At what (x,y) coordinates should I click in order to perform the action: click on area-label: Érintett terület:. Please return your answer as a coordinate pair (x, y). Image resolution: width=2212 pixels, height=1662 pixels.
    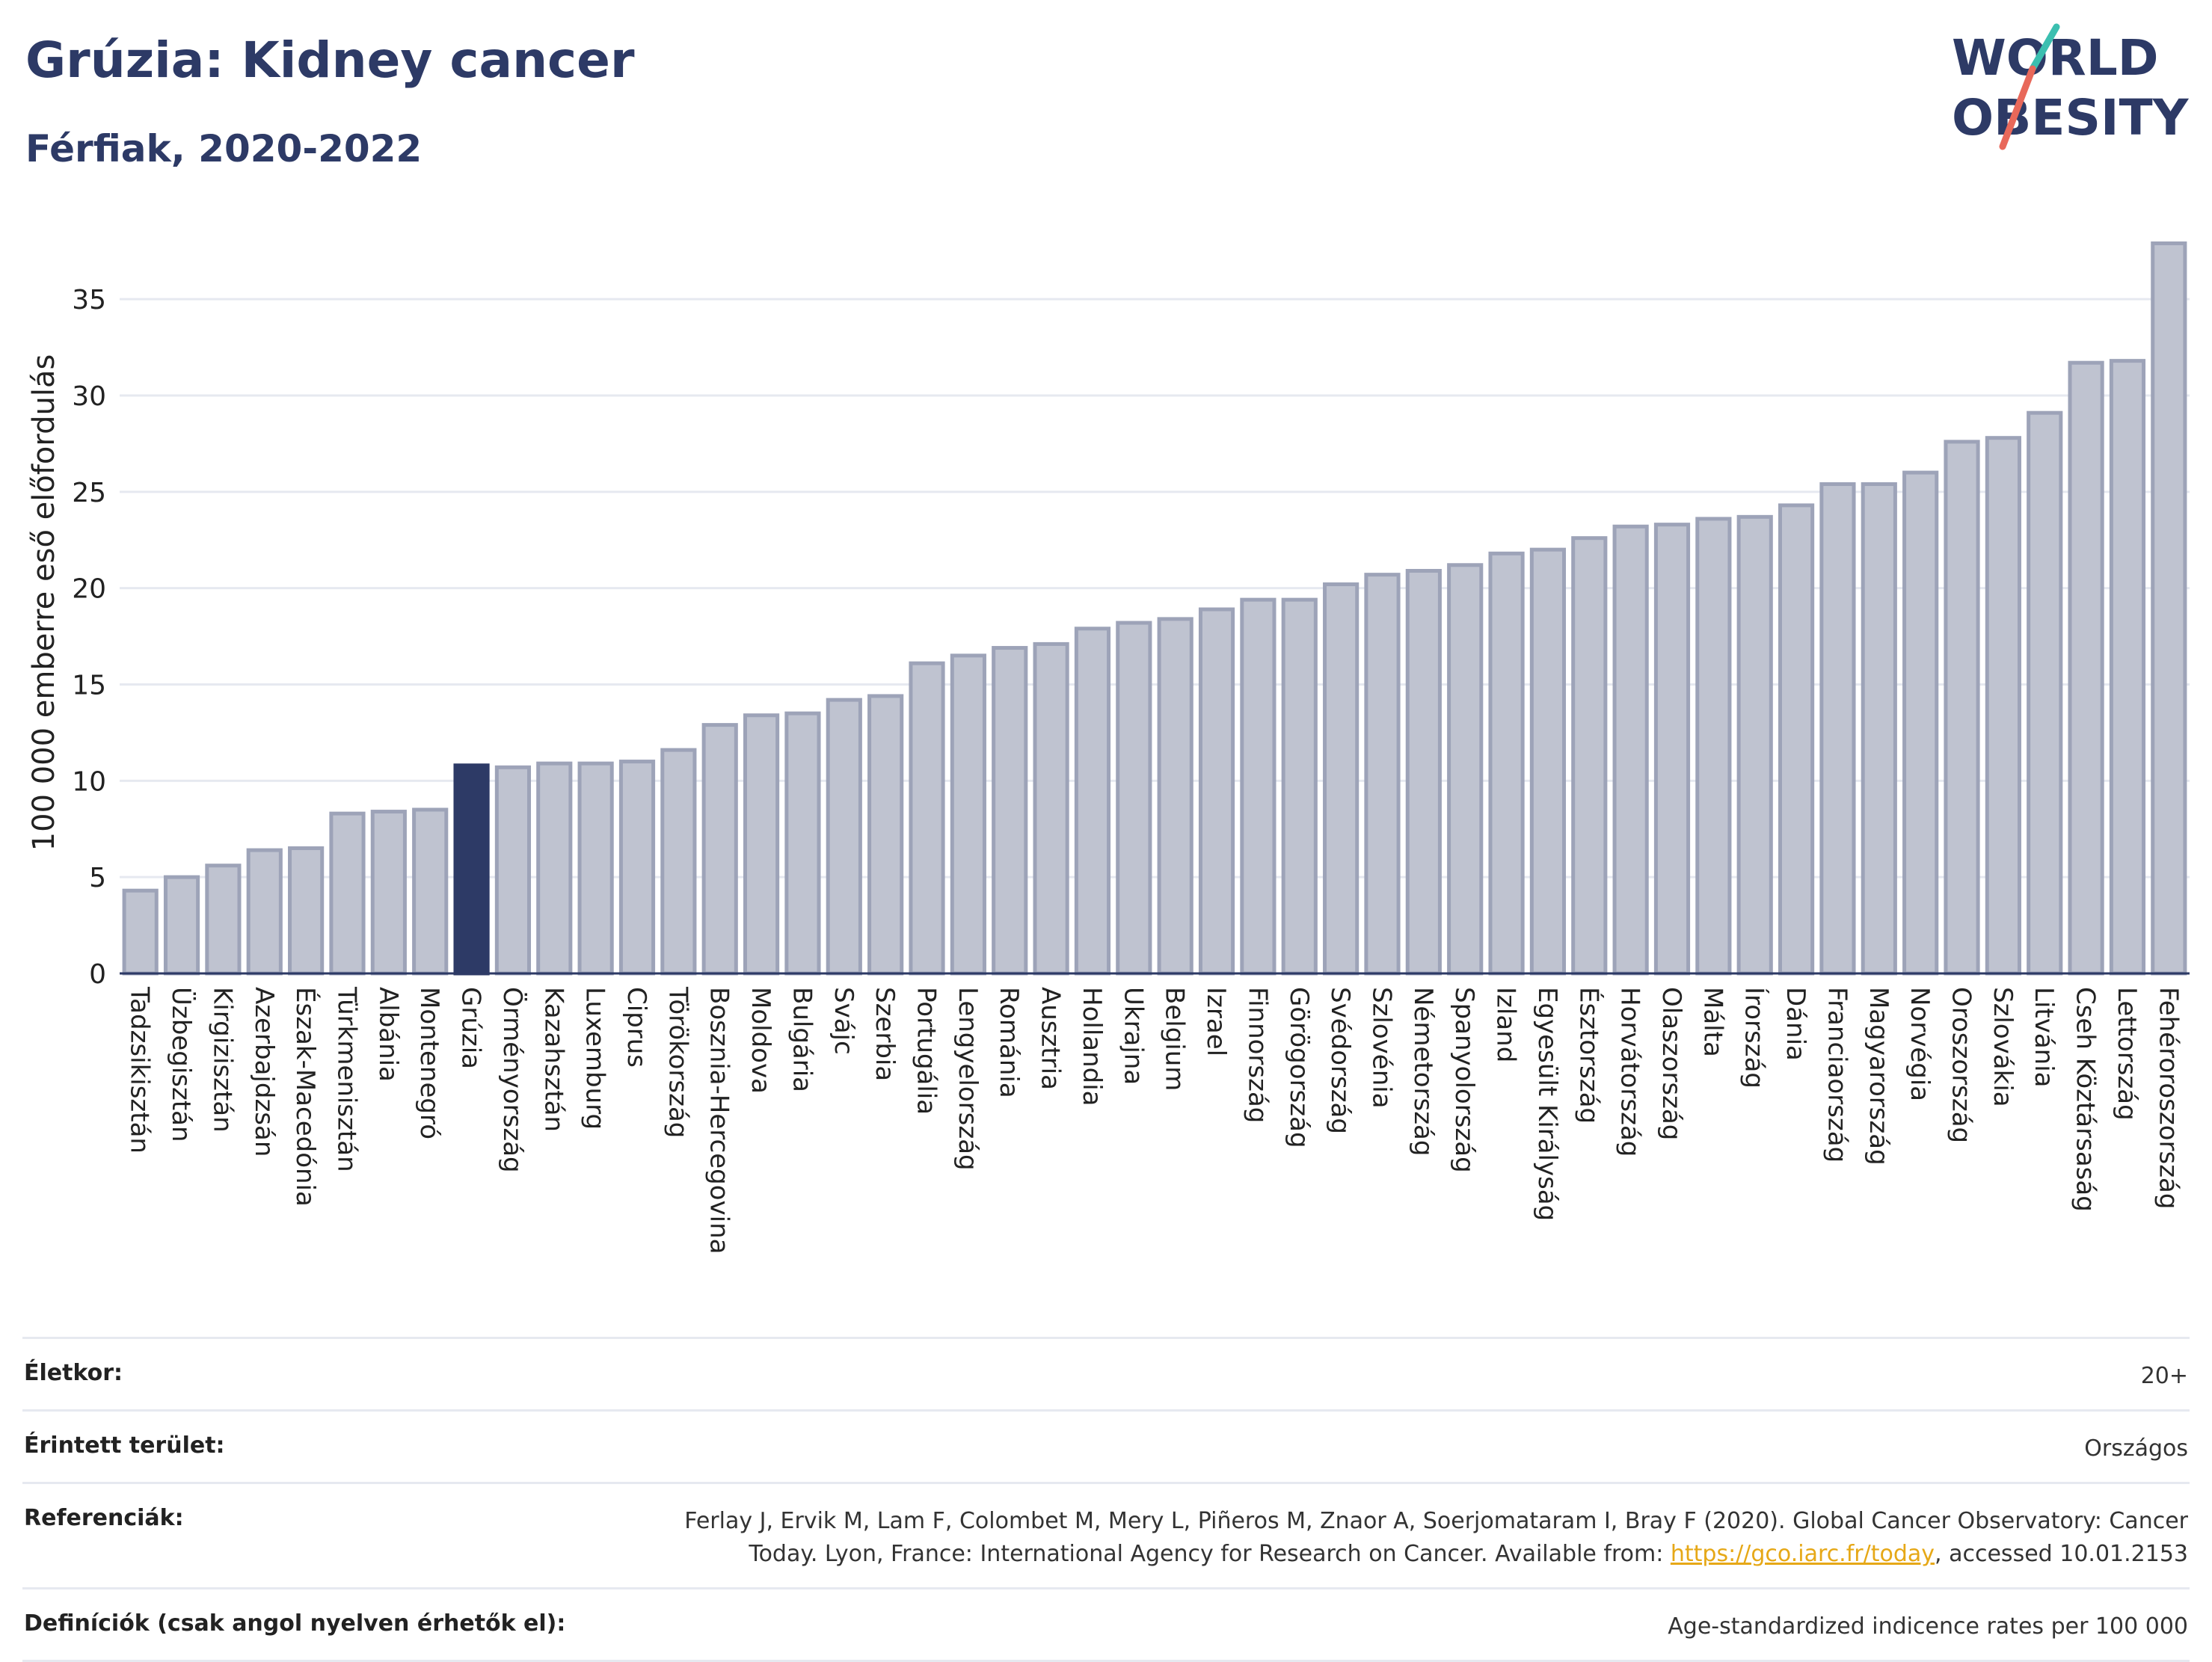
    Looking at the image, I should click on (124, 1445).